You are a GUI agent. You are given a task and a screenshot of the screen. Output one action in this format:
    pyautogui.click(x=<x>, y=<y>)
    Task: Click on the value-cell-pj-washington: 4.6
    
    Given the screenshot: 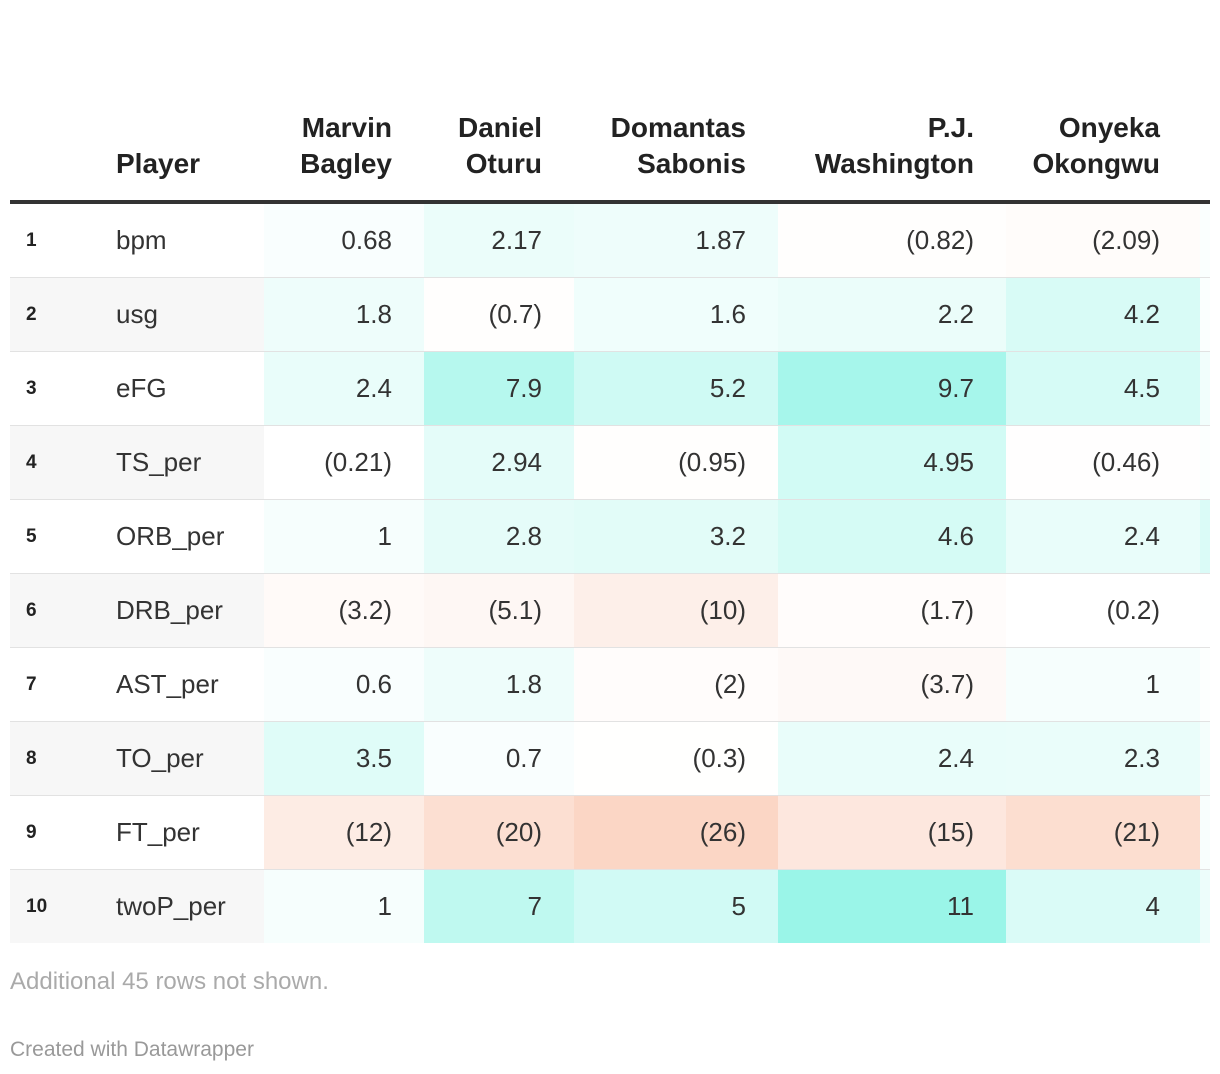 What is the action you would take?
    pyautogui.click(x=892, y=536)
    